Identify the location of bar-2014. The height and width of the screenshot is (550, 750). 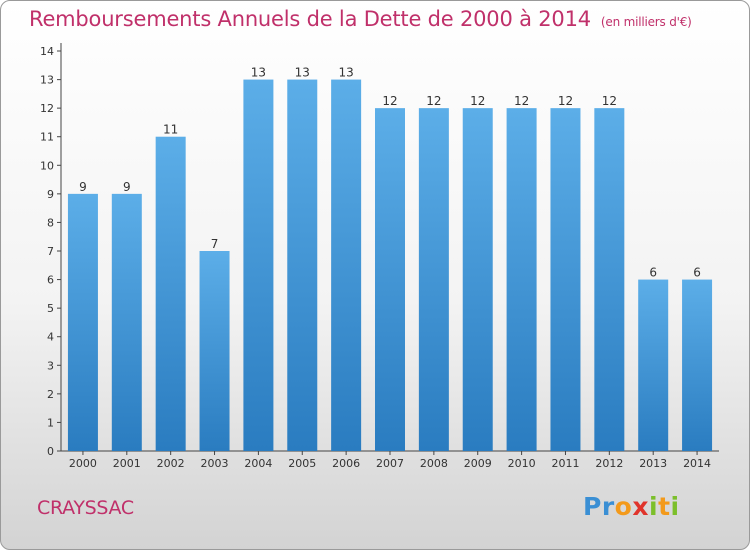
(697, 365).